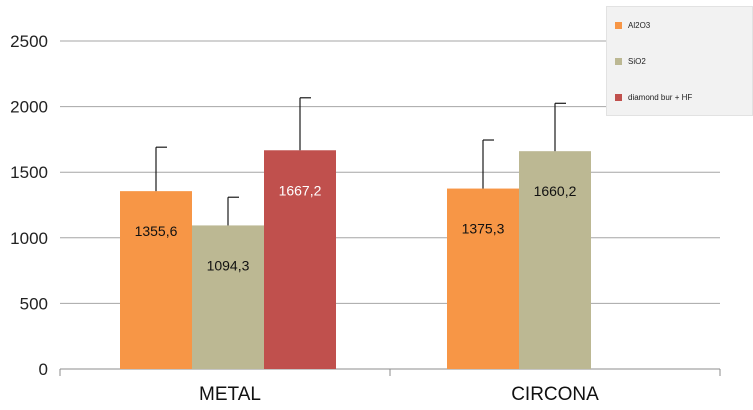  Describe the element at coordinates (618, 61) in the screenshot. I see `legend-swatch-sio2` at that location.